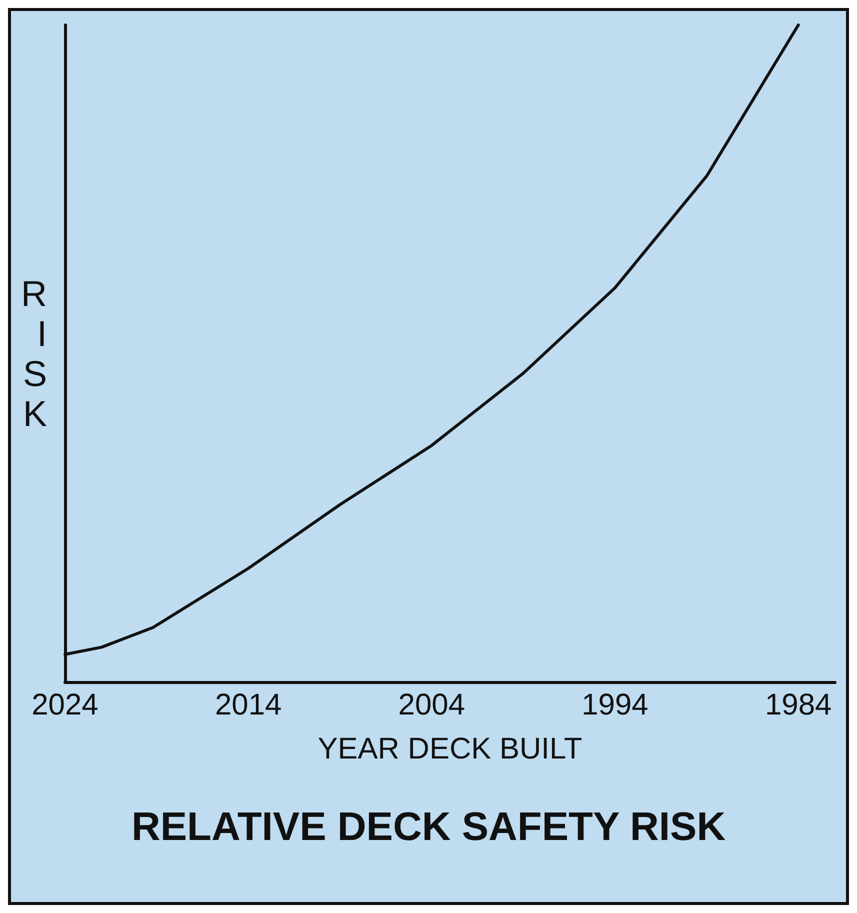  Describe the element at coordinates (432, 705) in the screenshot. I see `x-tick-label: 2004` at that location.